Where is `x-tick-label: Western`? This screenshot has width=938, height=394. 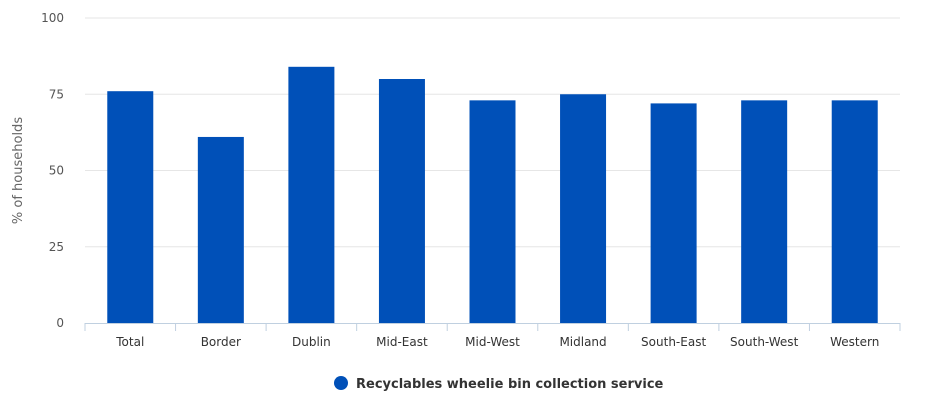
x-tick-label: Western is located at coordinates (854, 342).